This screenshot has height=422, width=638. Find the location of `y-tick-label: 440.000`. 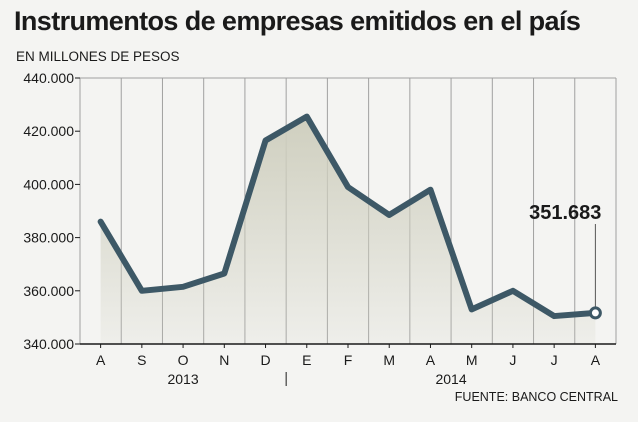

y-tick-label: 440.000 is located at coordinates (48, 78).